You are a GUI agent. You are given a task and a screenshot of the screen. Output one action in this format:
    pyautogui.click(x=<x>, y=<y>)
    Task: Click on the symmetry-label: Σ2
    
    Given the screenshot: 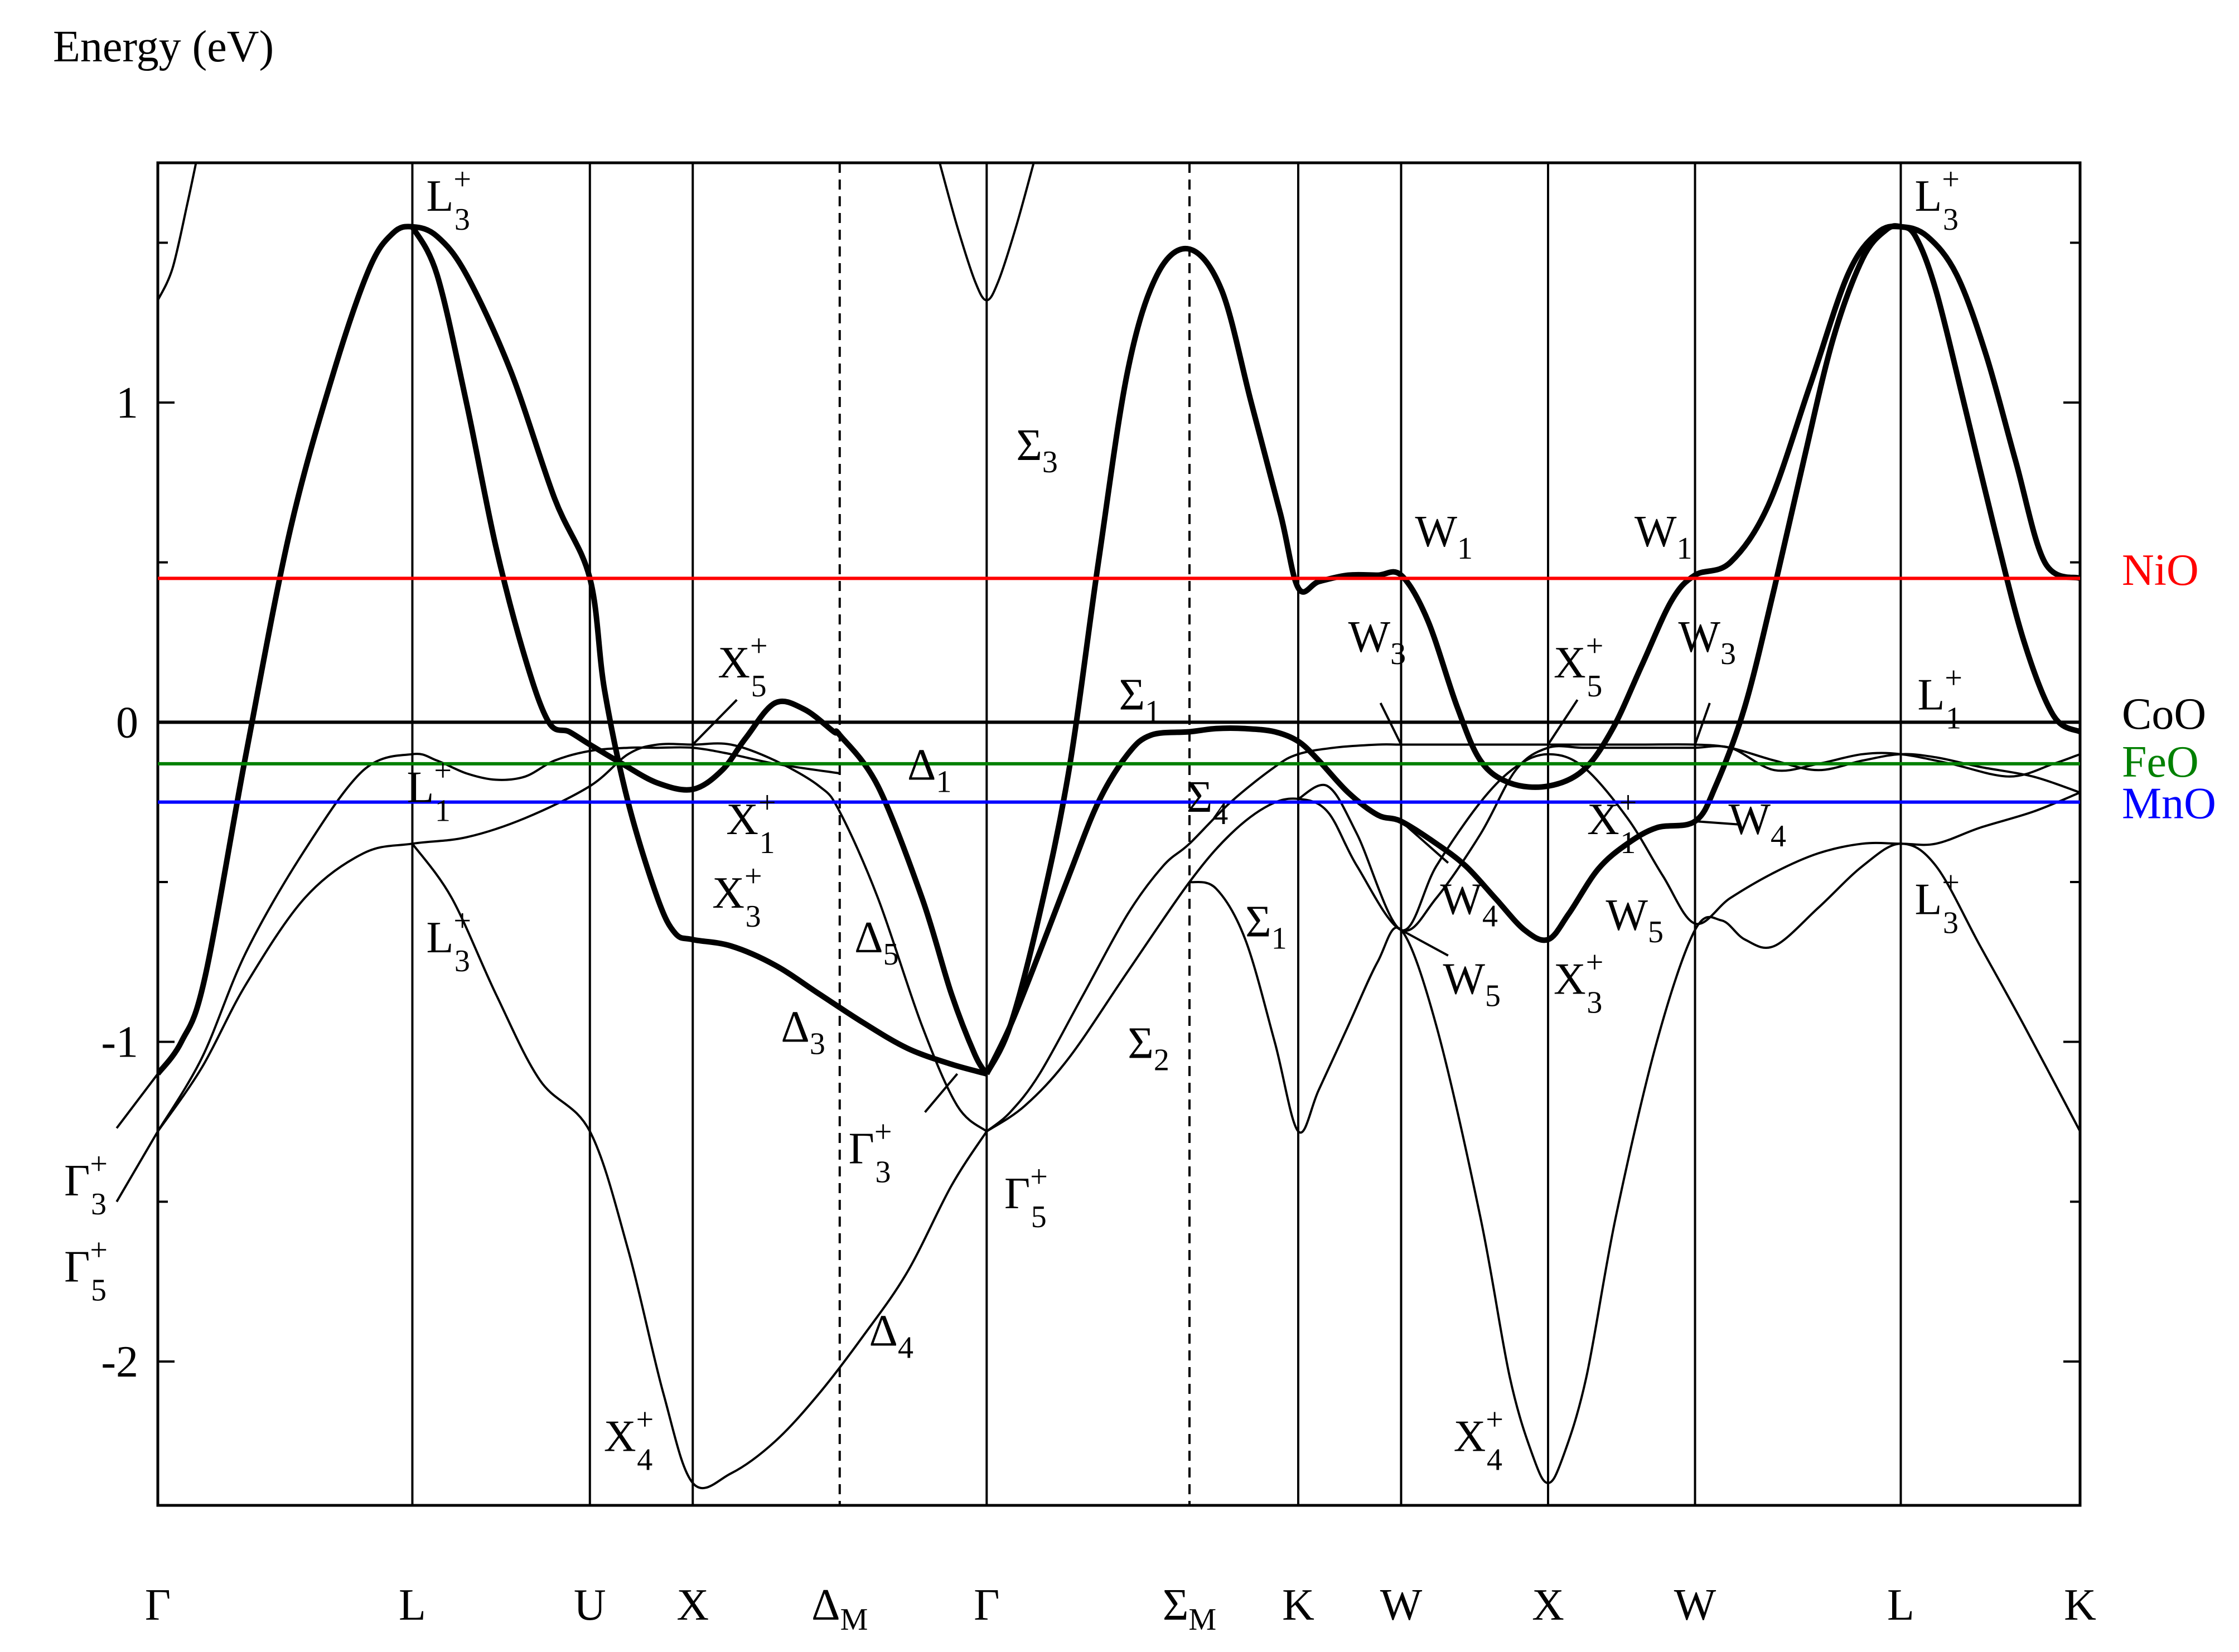 What is the action you would take?
    pyautogui.click(x=1148, y=1048)
    